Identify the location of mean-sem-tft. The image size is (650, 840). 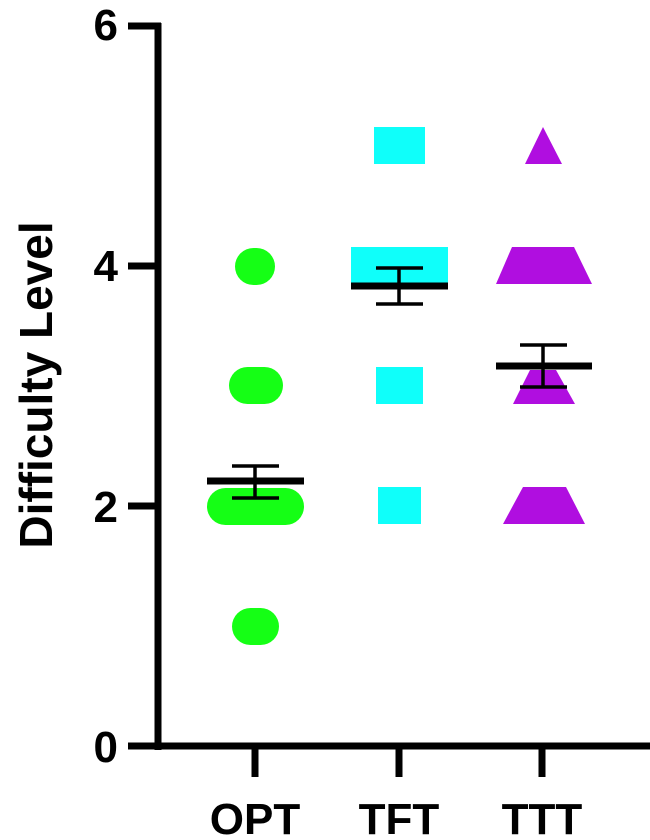
(399, 286).